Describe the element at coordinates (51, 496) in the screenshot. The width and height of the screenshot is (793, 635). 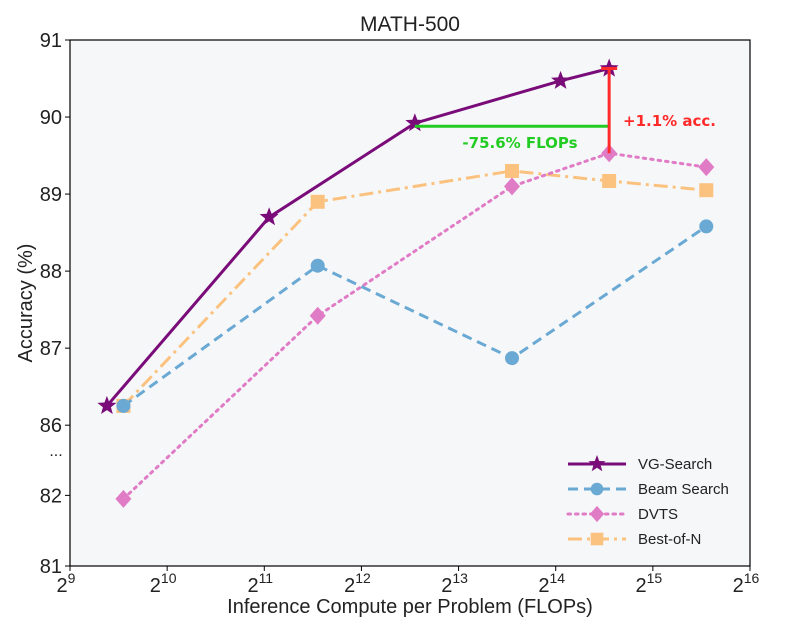
I see `y-tick-label: 82` at that location.